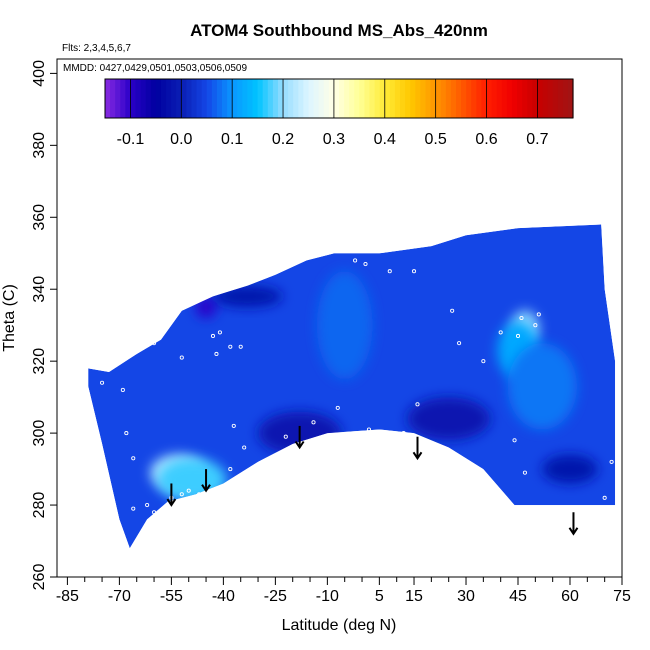 The height and width of the screenshot is (650, 650). Describe the element at coordinates (96, 48) in the screenshot. I see `flights-annotation: Flts: 2,3,4,5,6,7` at that location.